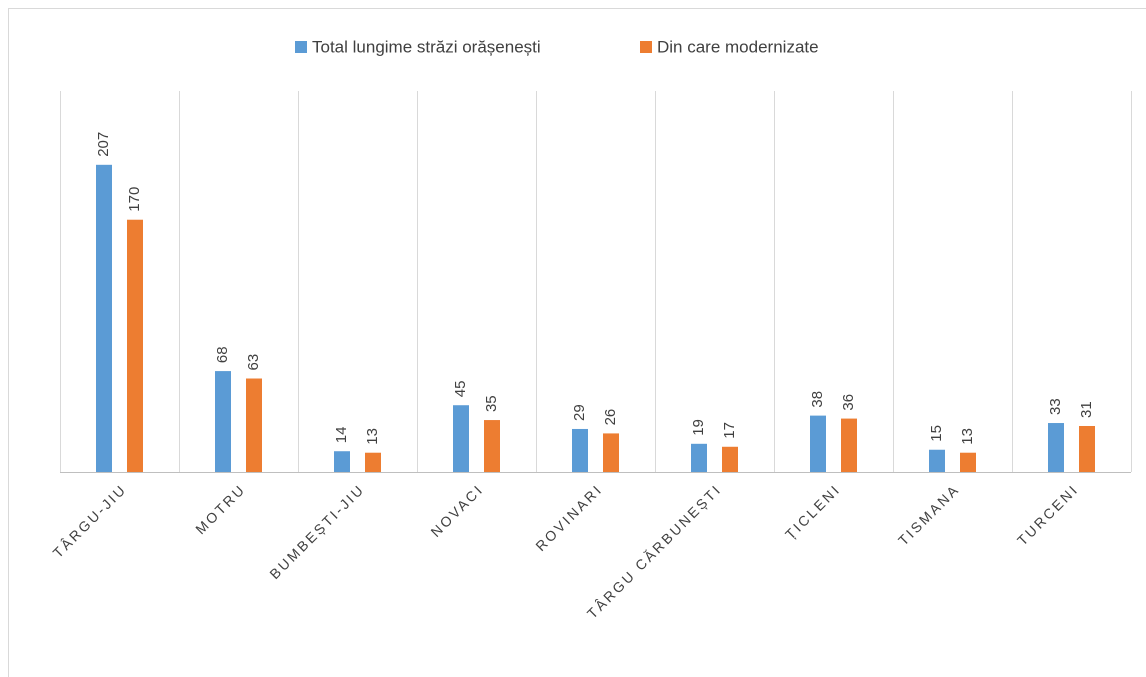  Describe the element at coordinates (579, 412) in the screenshot. I see `data-label: 29` at that location.